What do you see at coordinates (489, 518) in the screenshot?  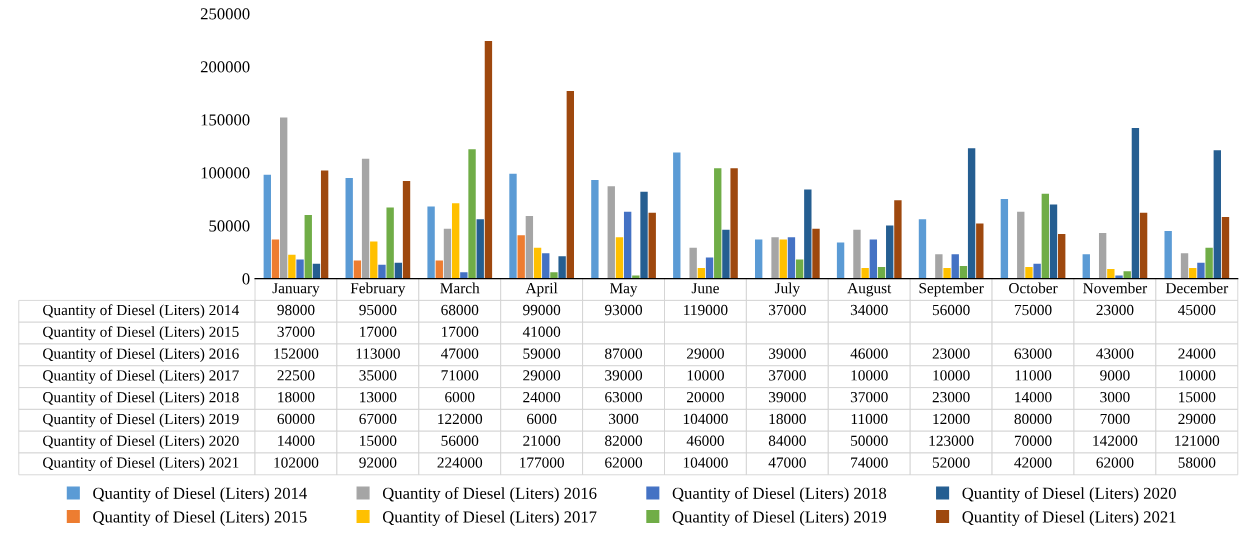 I see `legend-label: Quantity of Diesel (Liters) 2017` at bounding box center [489, 518].